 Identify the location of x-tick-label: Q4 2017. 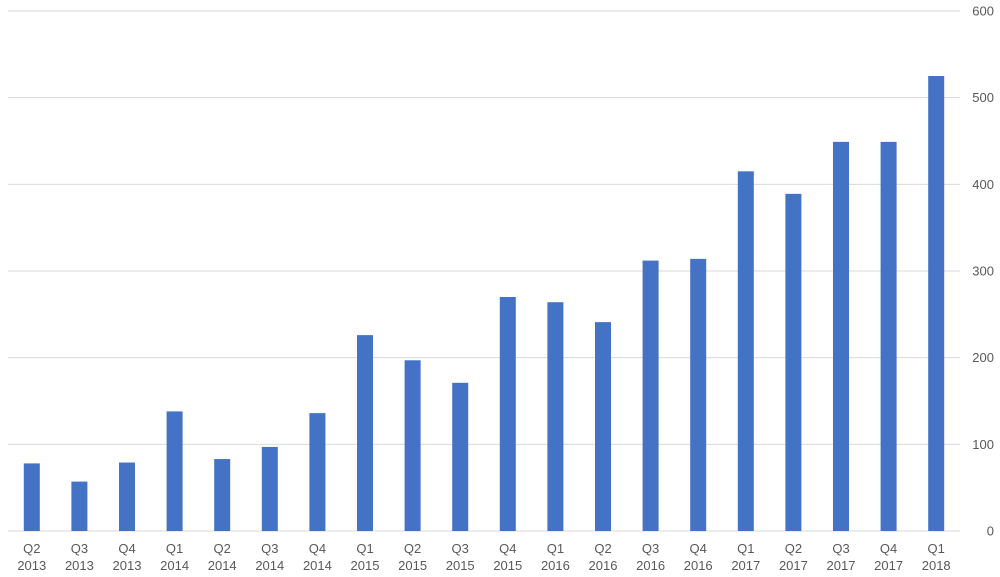
(888, 557).